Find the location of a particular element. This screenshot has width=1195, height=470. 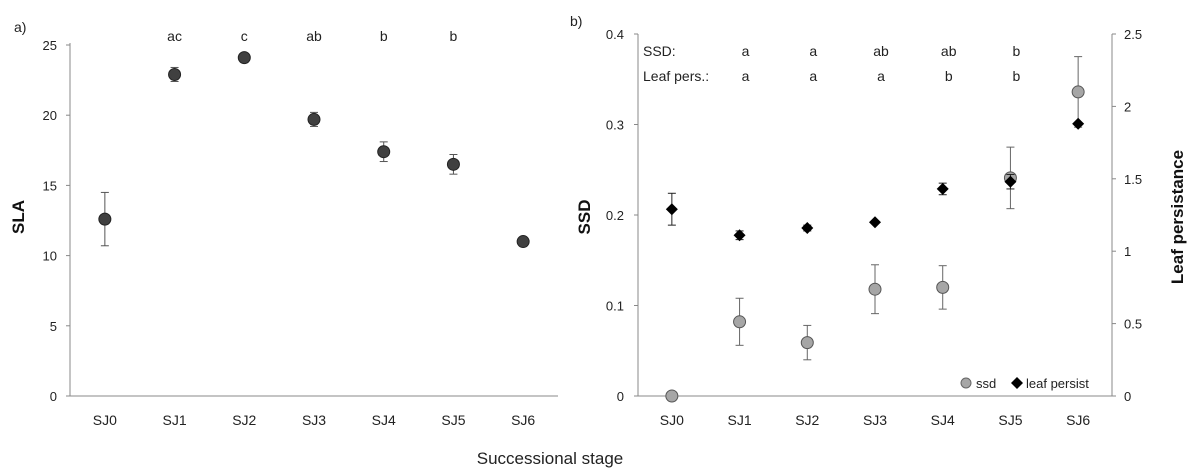

panel-b-y2-tick-label: 0.5 is located at coordinates (1133, 324).